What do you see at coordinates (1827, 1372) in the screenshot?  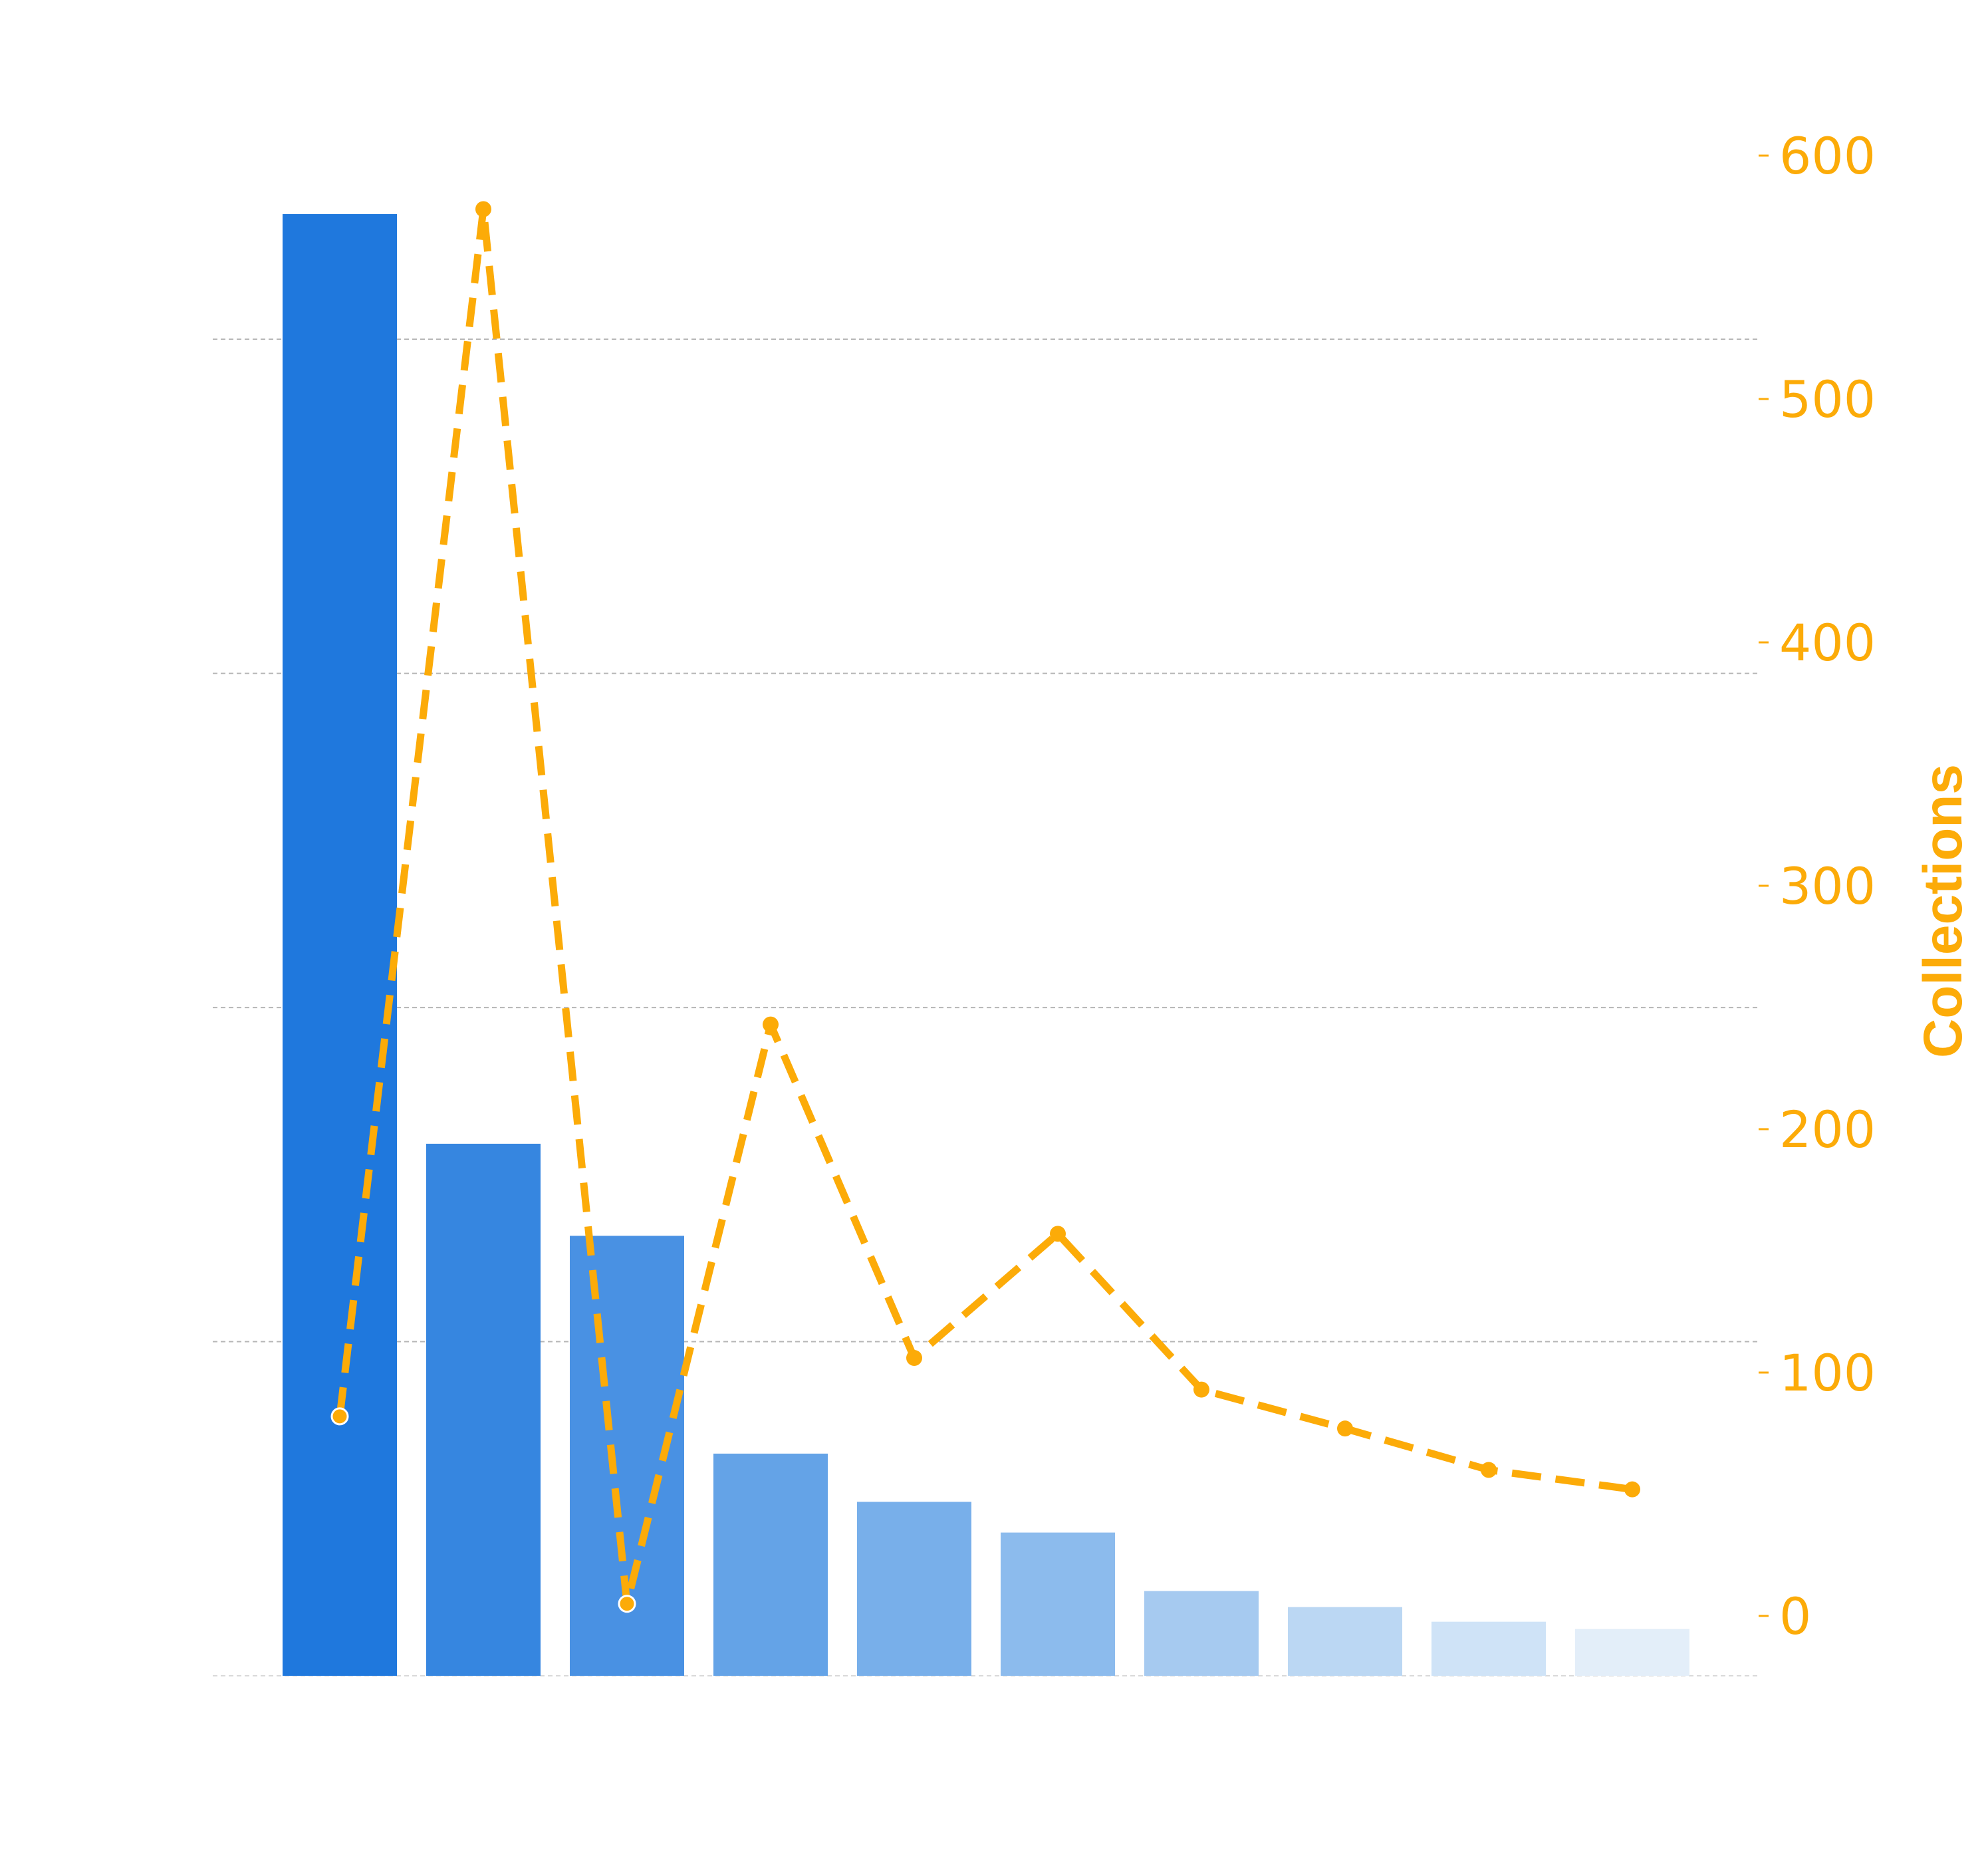 I see `right-axis-tick-label: 100` at bounding box center [1827, 1372].